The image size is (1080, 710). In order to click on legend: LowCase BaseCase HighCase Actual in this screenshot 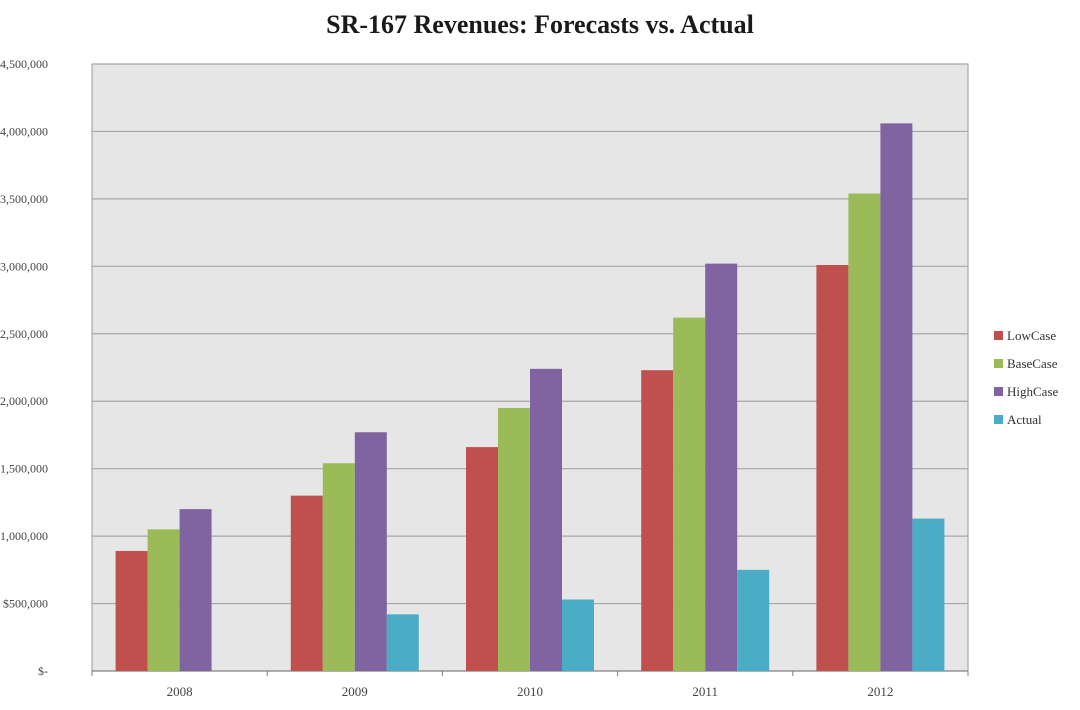, I will do `click(1026, 377)`.